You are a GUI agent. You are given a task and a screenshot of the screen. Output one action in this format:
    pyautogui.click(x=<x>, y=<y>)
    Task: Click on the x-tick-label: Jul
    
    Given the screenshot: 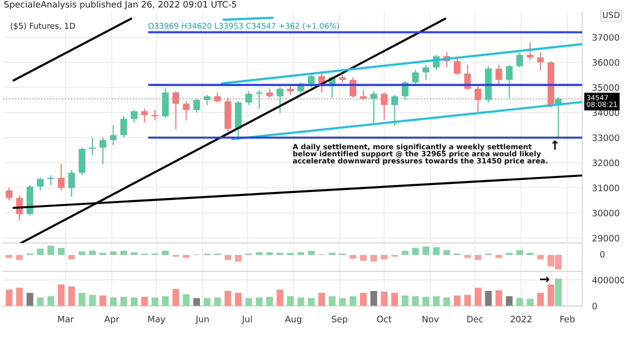 What is the action you would take?
    pyautogui.click(x=247, y=320)
    